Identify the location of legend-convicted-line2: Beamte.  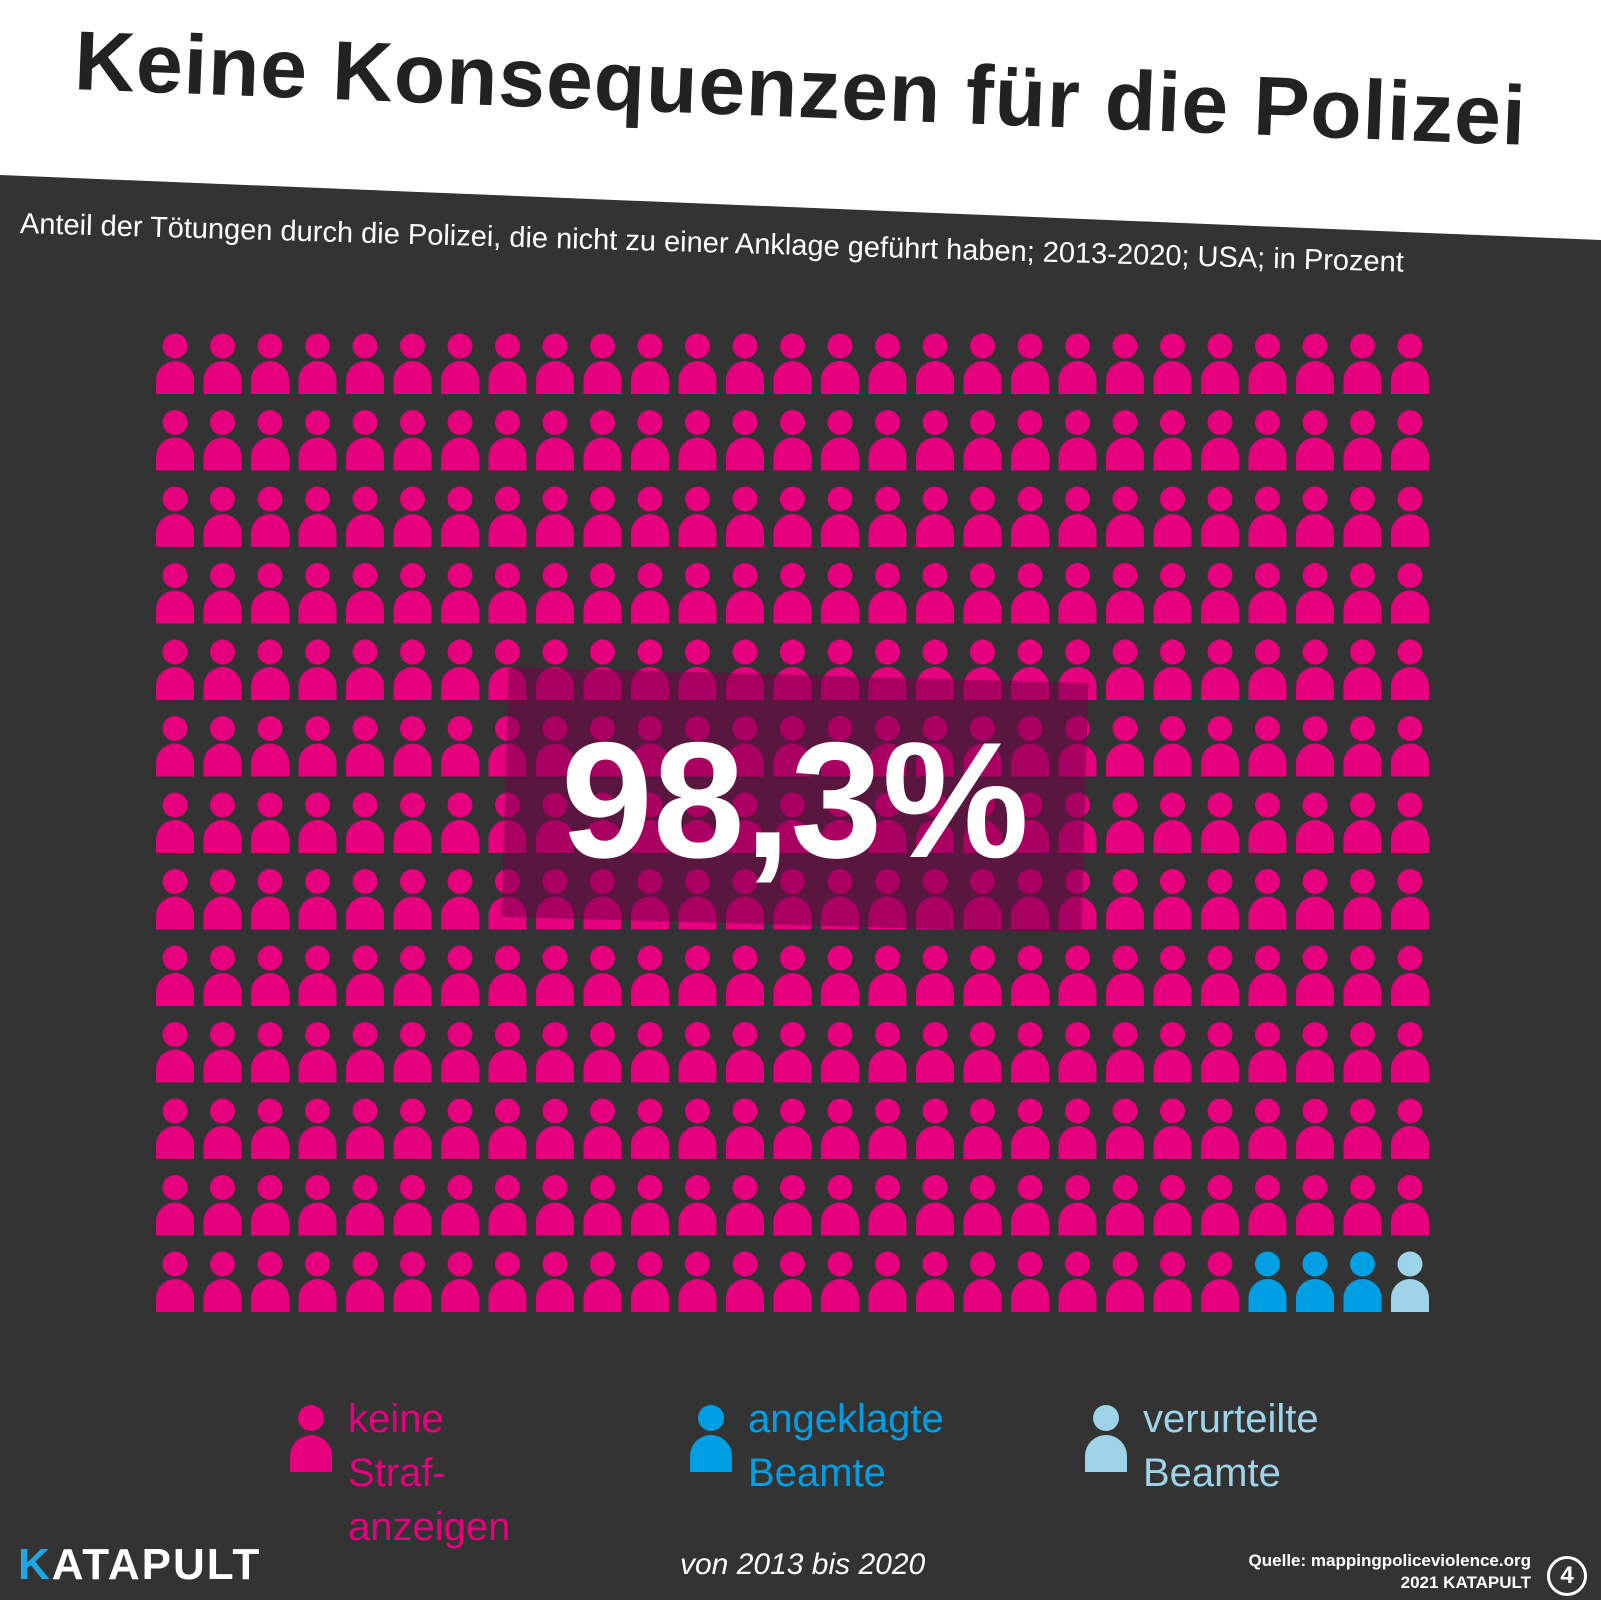
(1212, 1473).